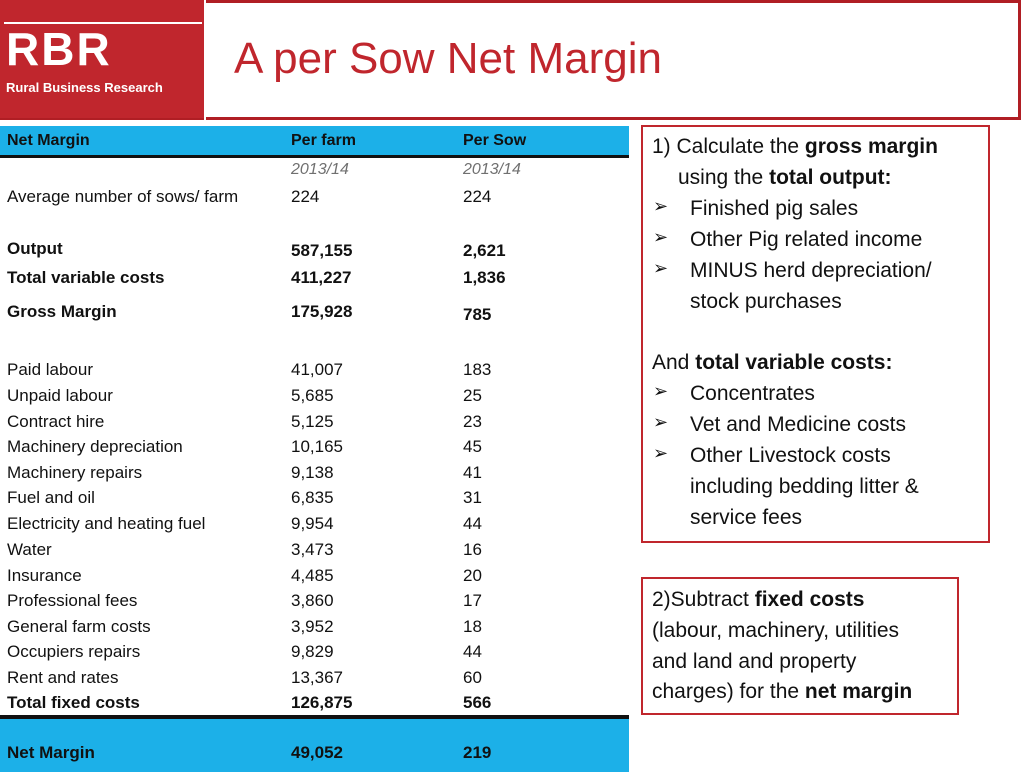 The height and width of the screenshot is (772, 1024). I want to click on bullet-other-livestock: Other Livestock costs, so click(790, 455).